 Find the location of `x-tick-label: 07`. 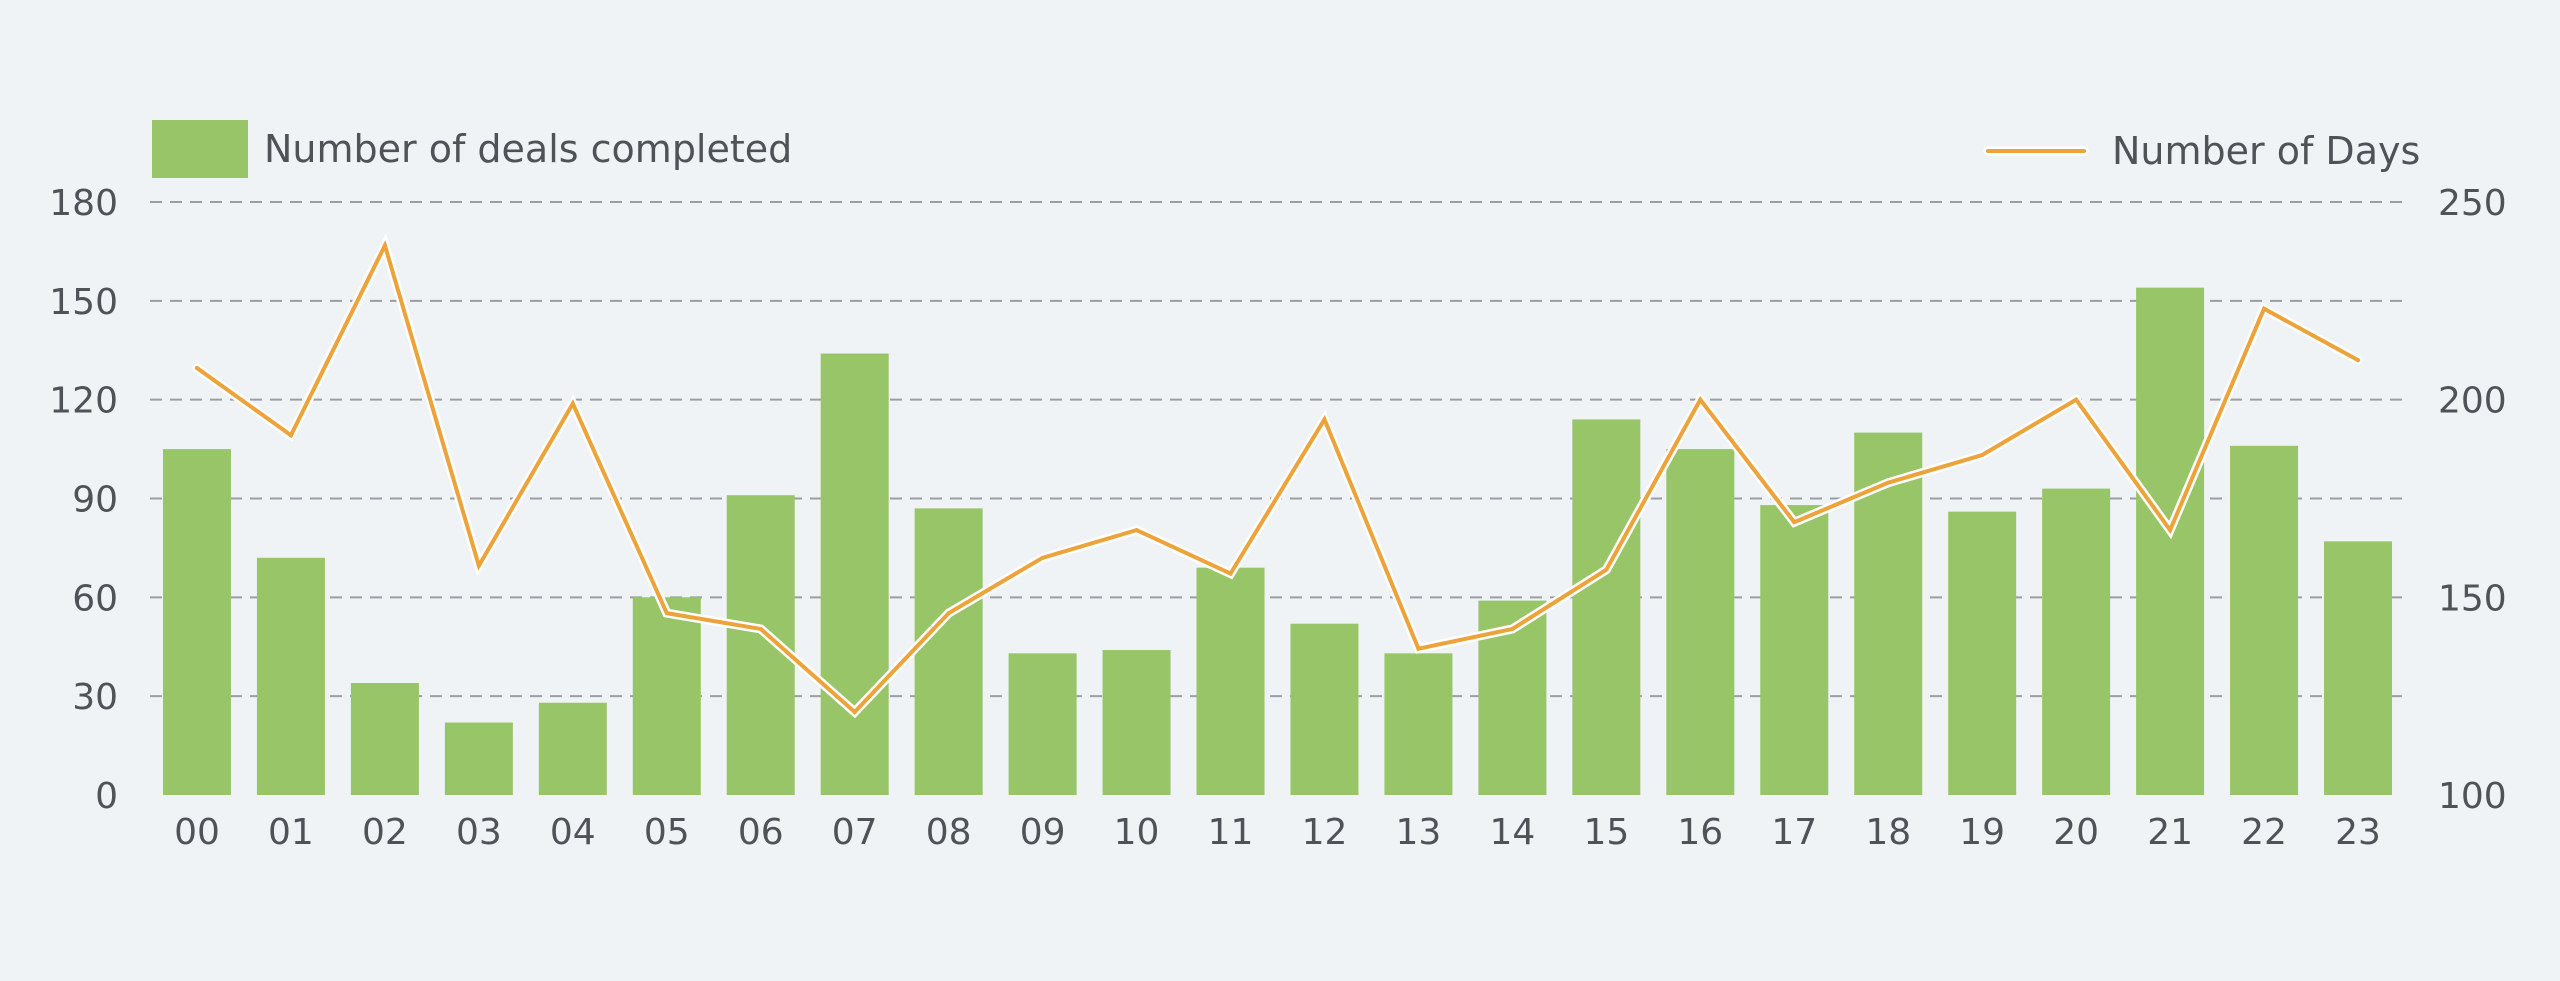

x-tick-label: 07 is located at coordinates (855, 832).